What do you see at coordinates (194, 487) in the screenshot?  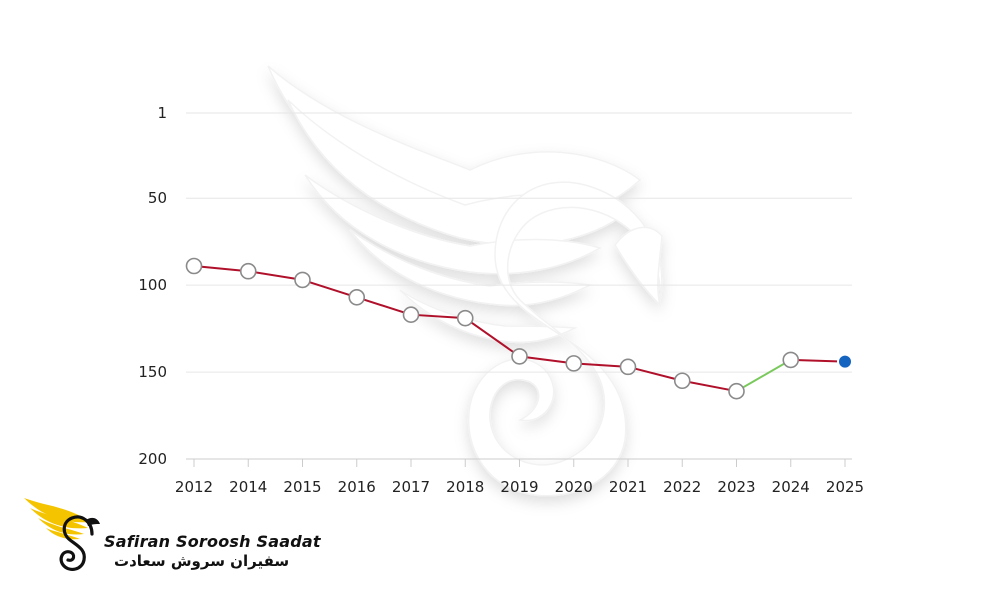 I see `x-tick-label: 2012` at bounding box center [194, 487].